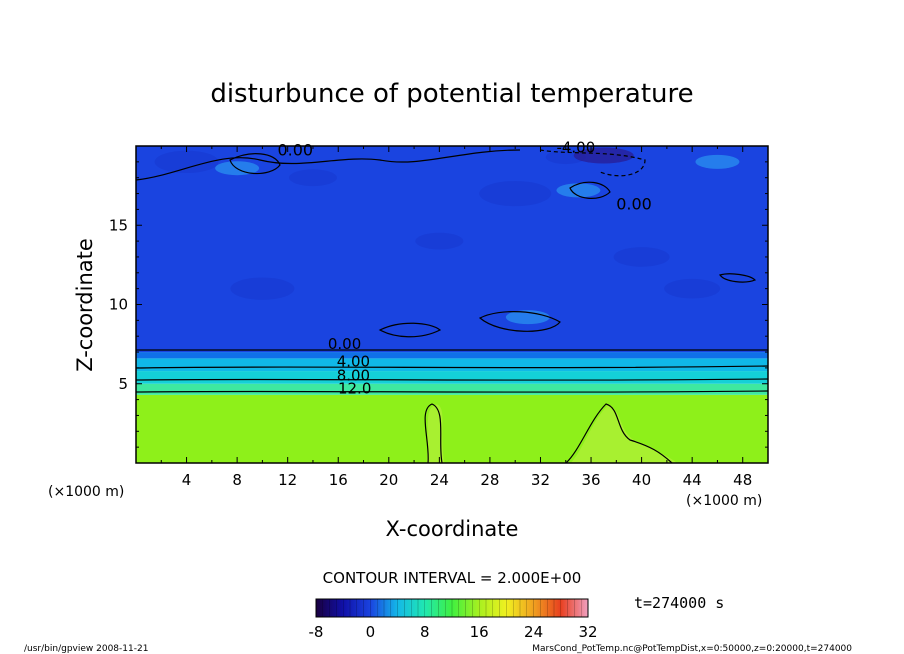  What do you see at coordinates (452, 578) in the screenshot?
I see `contour-interval-label: CONTOUR INTERVAL = 2.000E+00` at bounding box center [452, 578].